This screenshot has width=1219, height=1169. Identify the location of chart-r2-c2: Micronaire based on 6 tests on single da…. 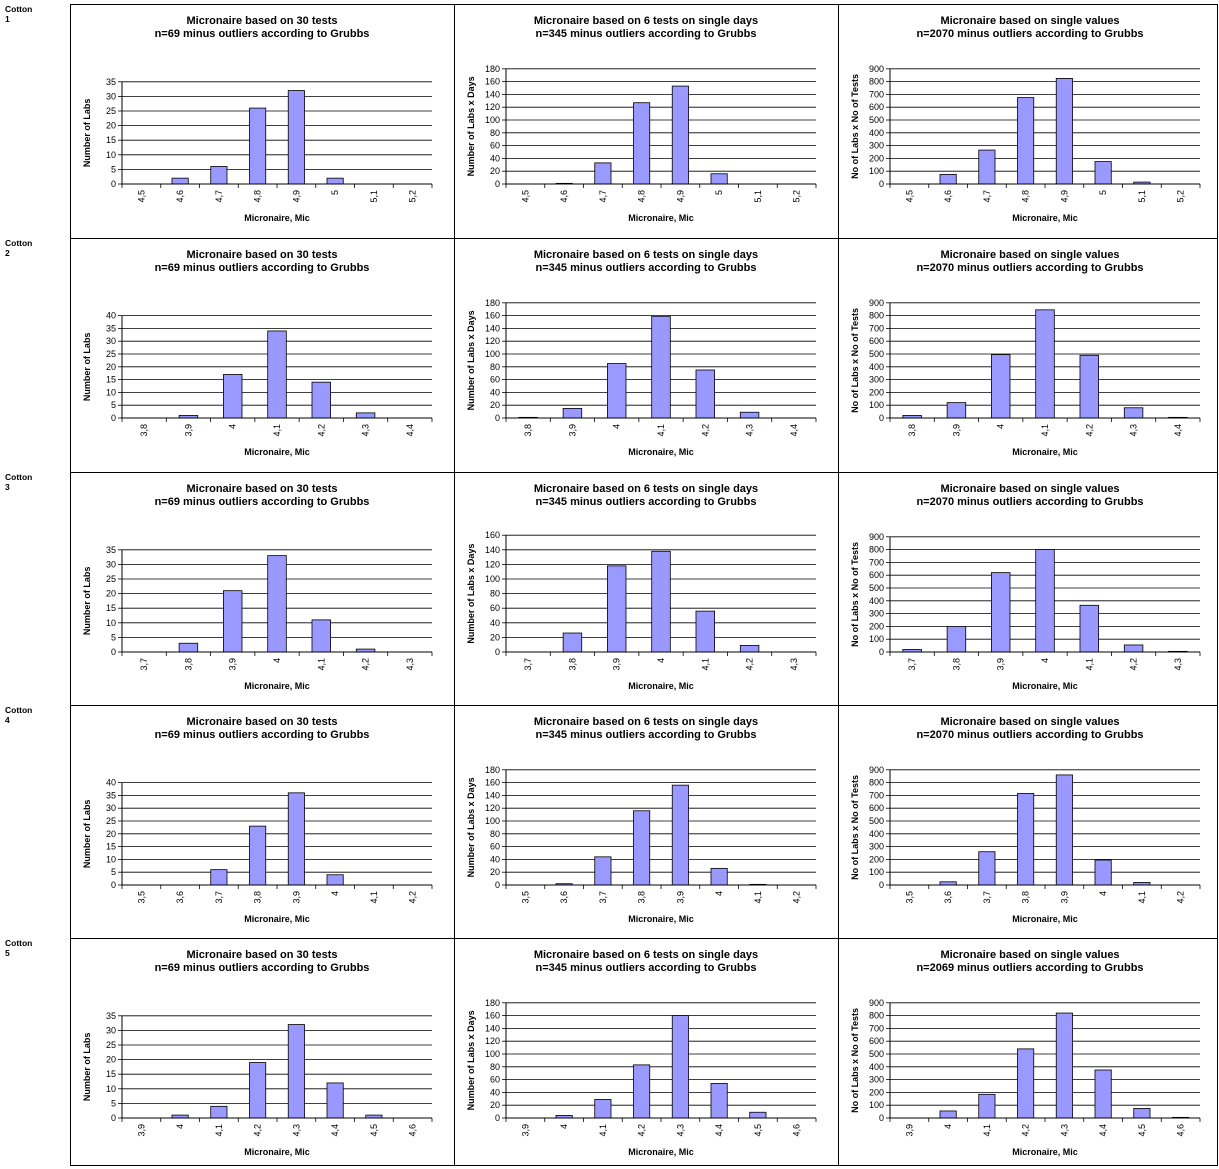
(641, 353).